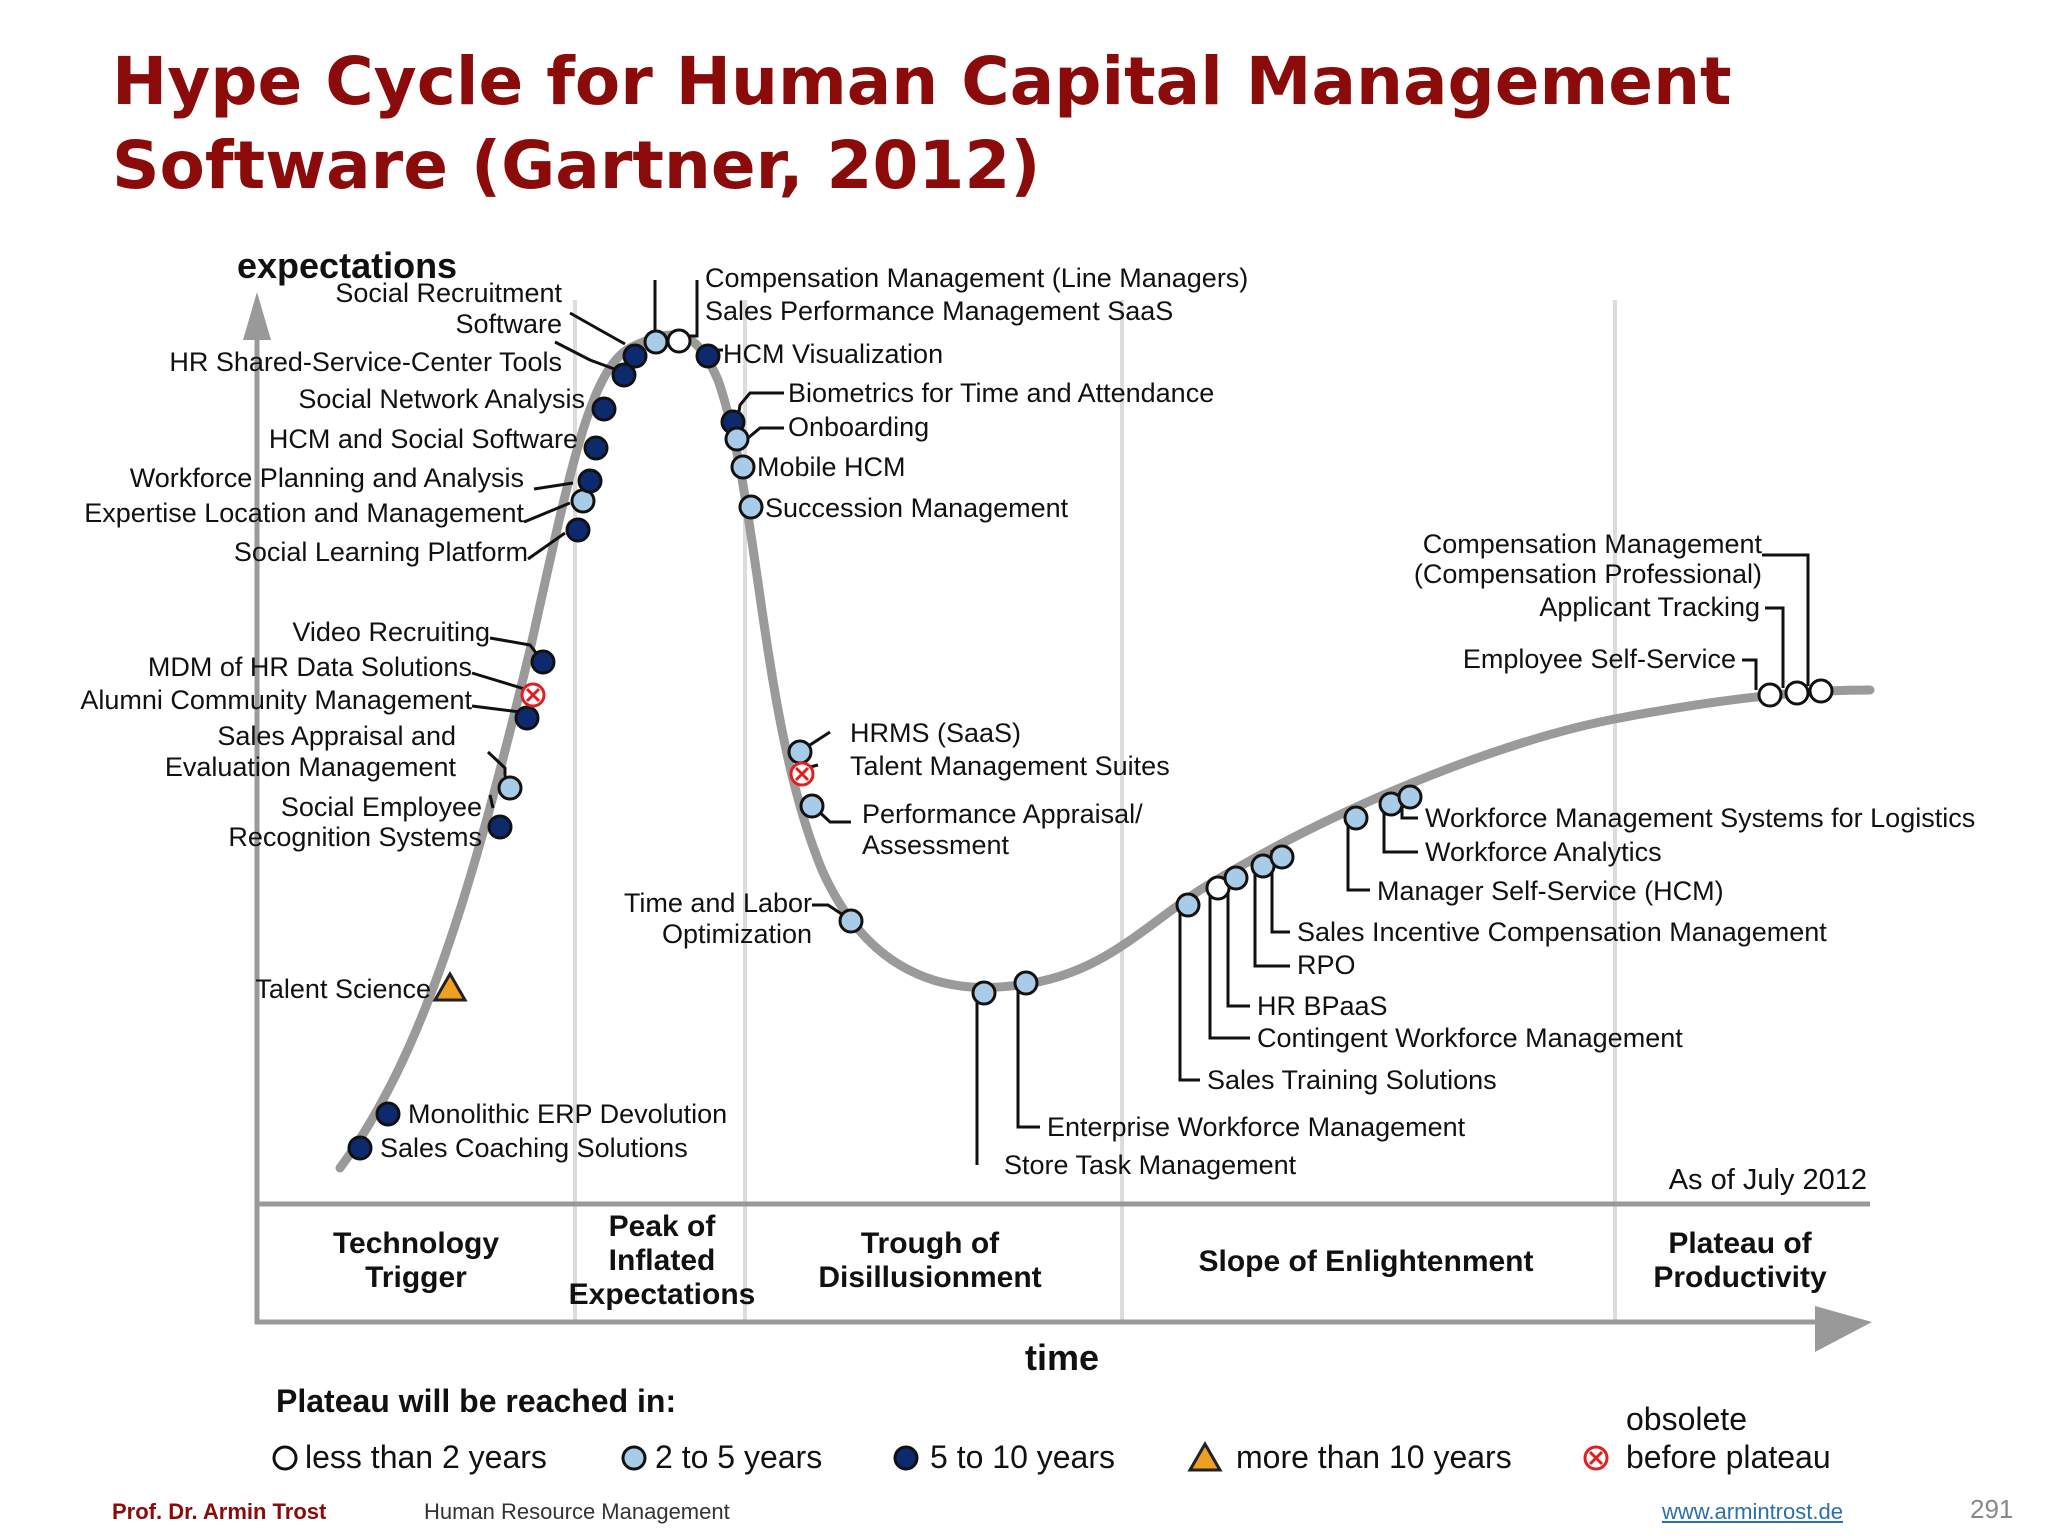 The image size is (2048, 1536). I want to click on marker-monolithic-erp-devolution, so click(388, 1114).